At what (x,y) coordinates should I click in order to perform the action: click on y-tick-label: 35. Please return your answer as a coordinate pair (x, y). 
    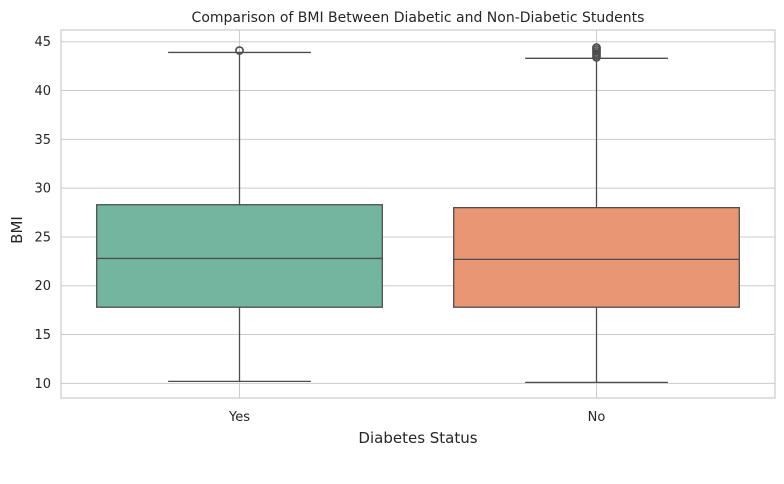
    Looking at the image, I should click on (42, 140).